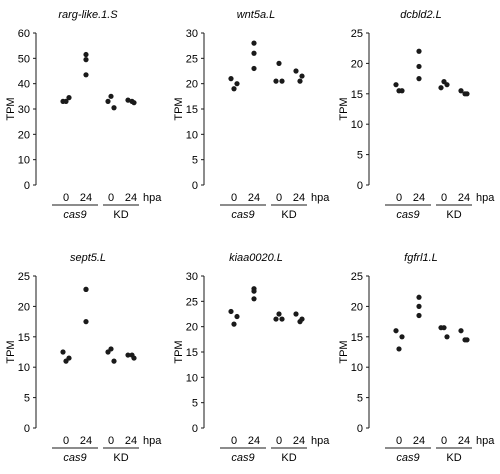 The width and height of the screenshot is (500, 474). What do you see at coordinates (24, 85) in the screenshot?
I see `y-tick-label: 40` at bounding box center [24, 85].